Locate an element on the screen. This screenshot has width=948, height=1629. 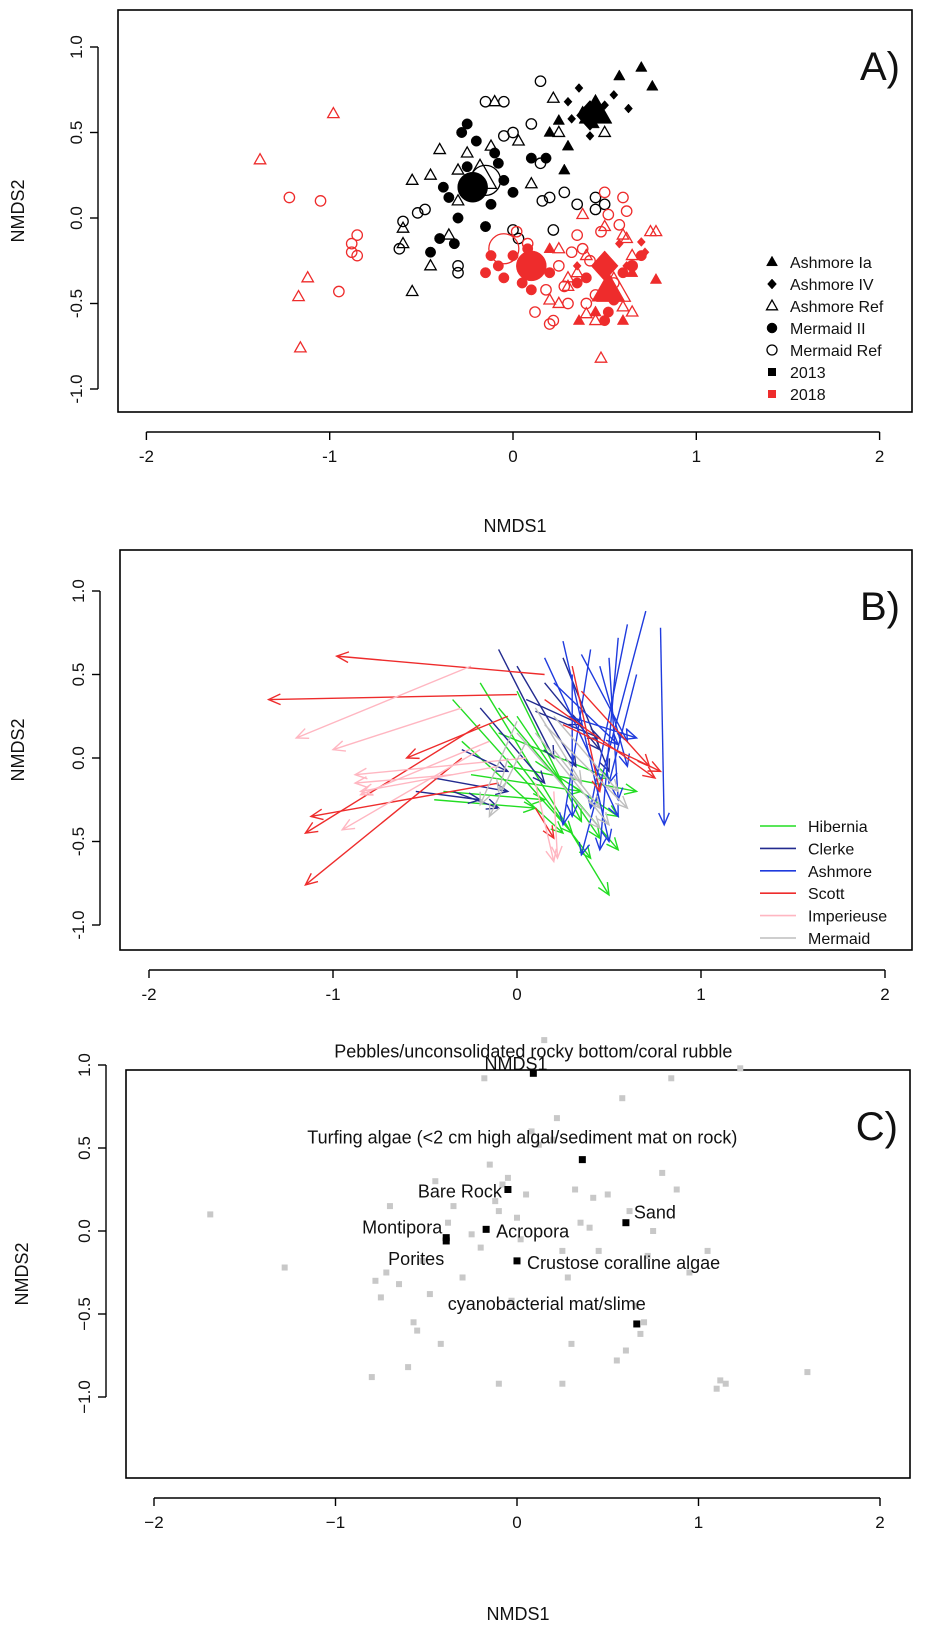
y-tick-label: -0.5 is located at coordinates (76, 303).